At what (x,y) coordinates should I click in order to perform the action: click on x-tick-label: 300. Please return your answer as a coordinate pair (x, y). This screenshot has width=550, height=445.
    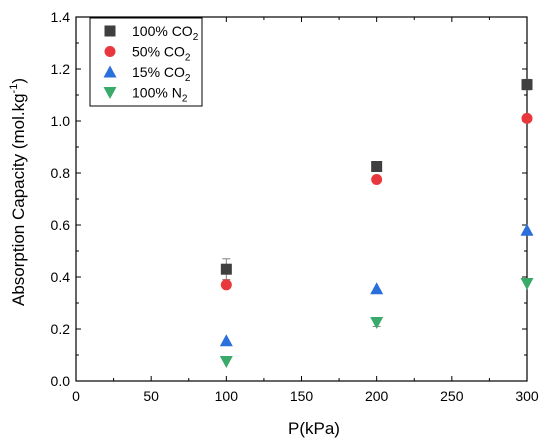
    Looking at the image, I should click on (527, 396).